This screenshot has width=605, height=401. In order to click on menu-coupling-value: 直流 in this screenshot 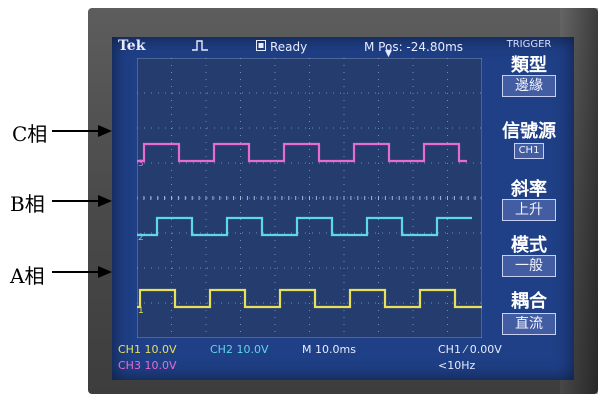, I will do `click(529, 324)`.